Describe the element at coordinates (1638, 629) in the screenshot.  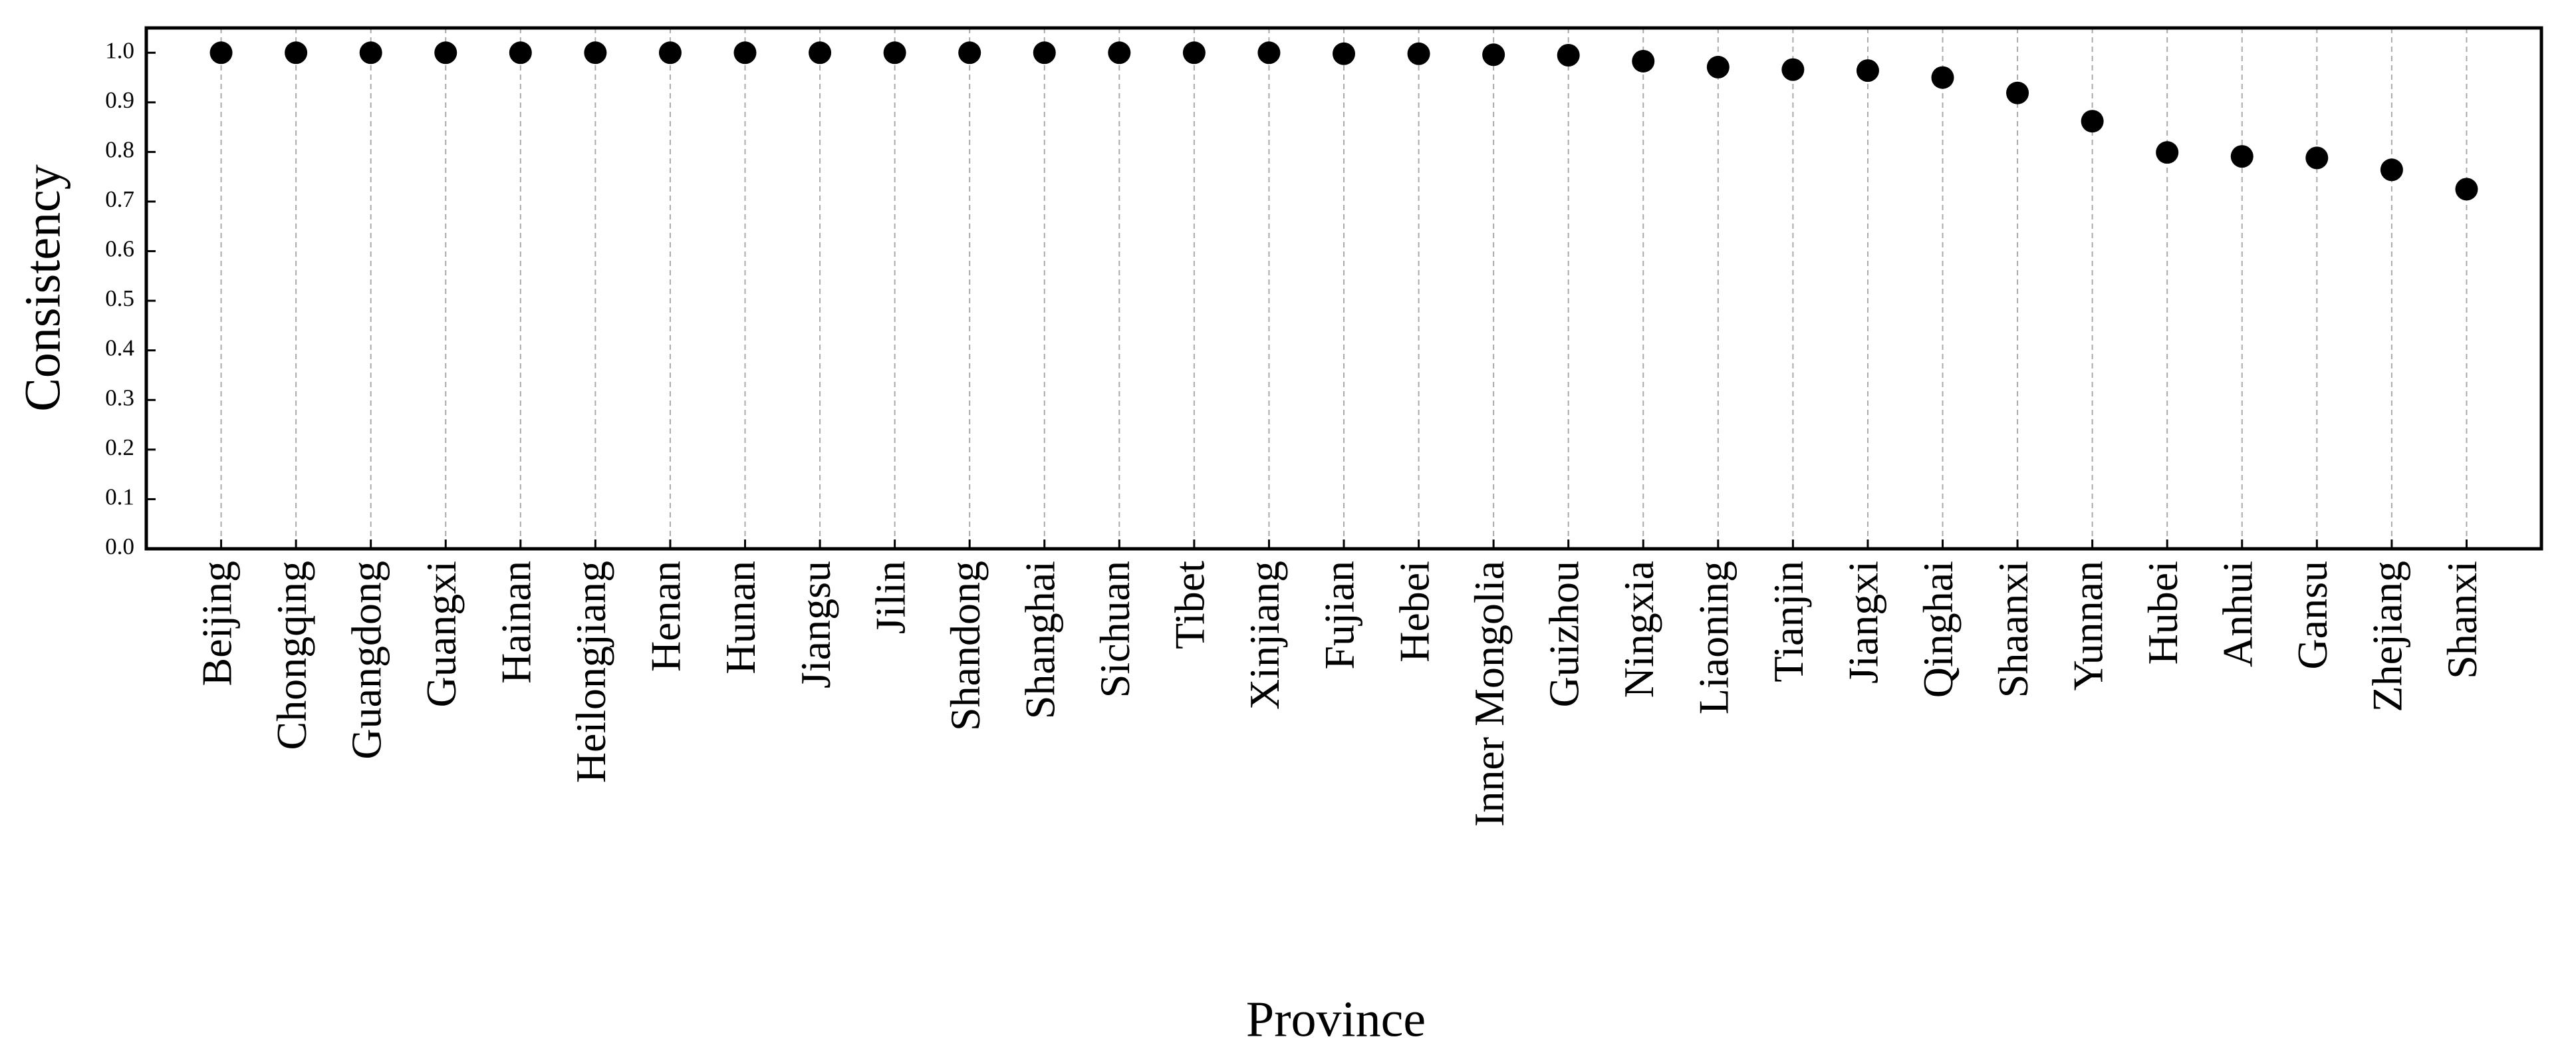
I see `x-tick-label: Ningxia` at that location.